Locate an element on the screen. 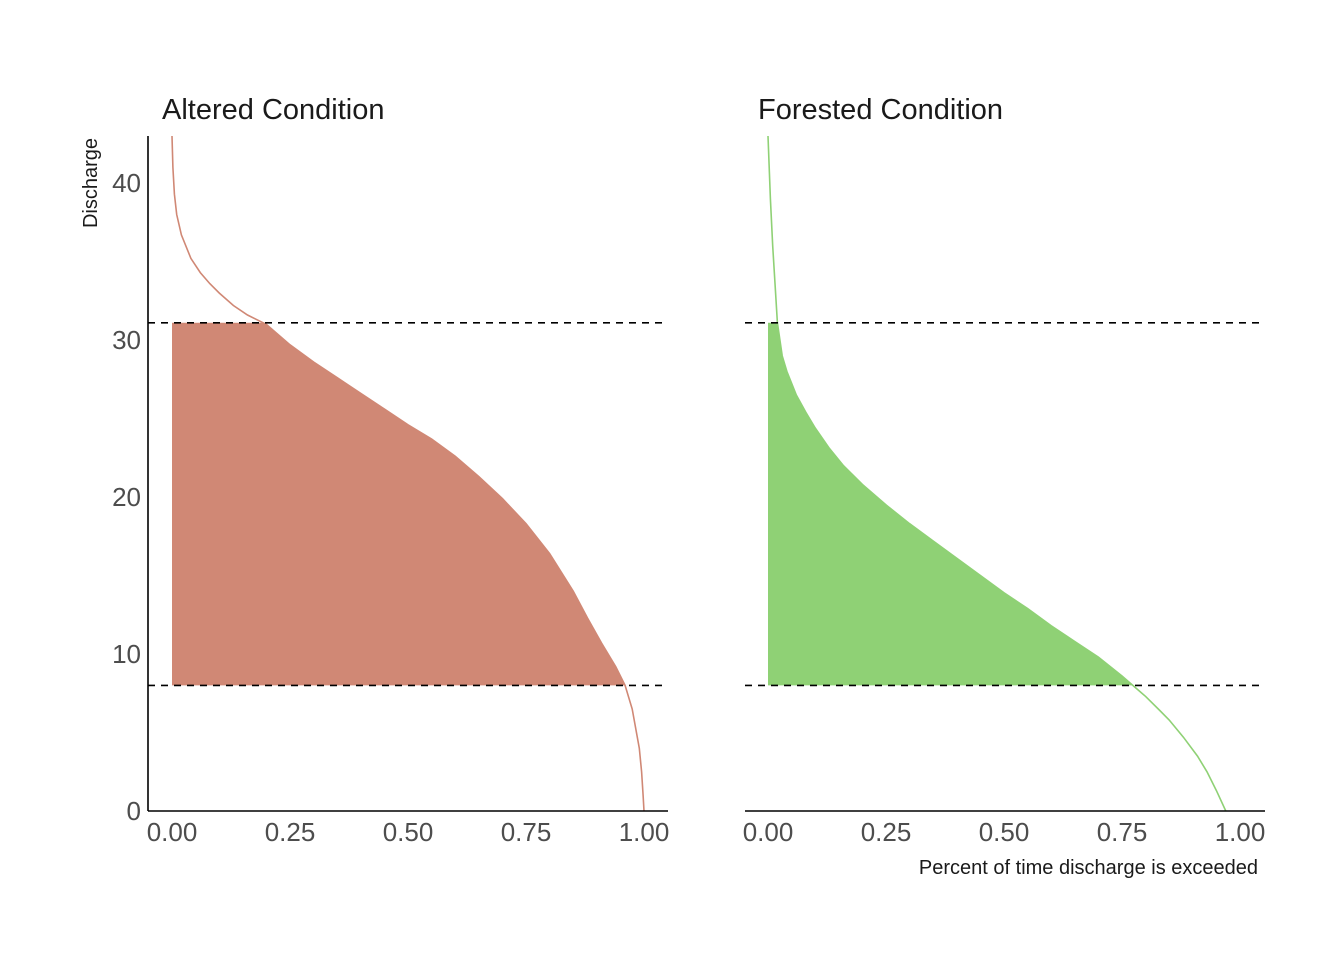 Image resolution: width=1344 pixels, height=960 pixels. y-tick-label: 40 is located at coordinates (126, 183).